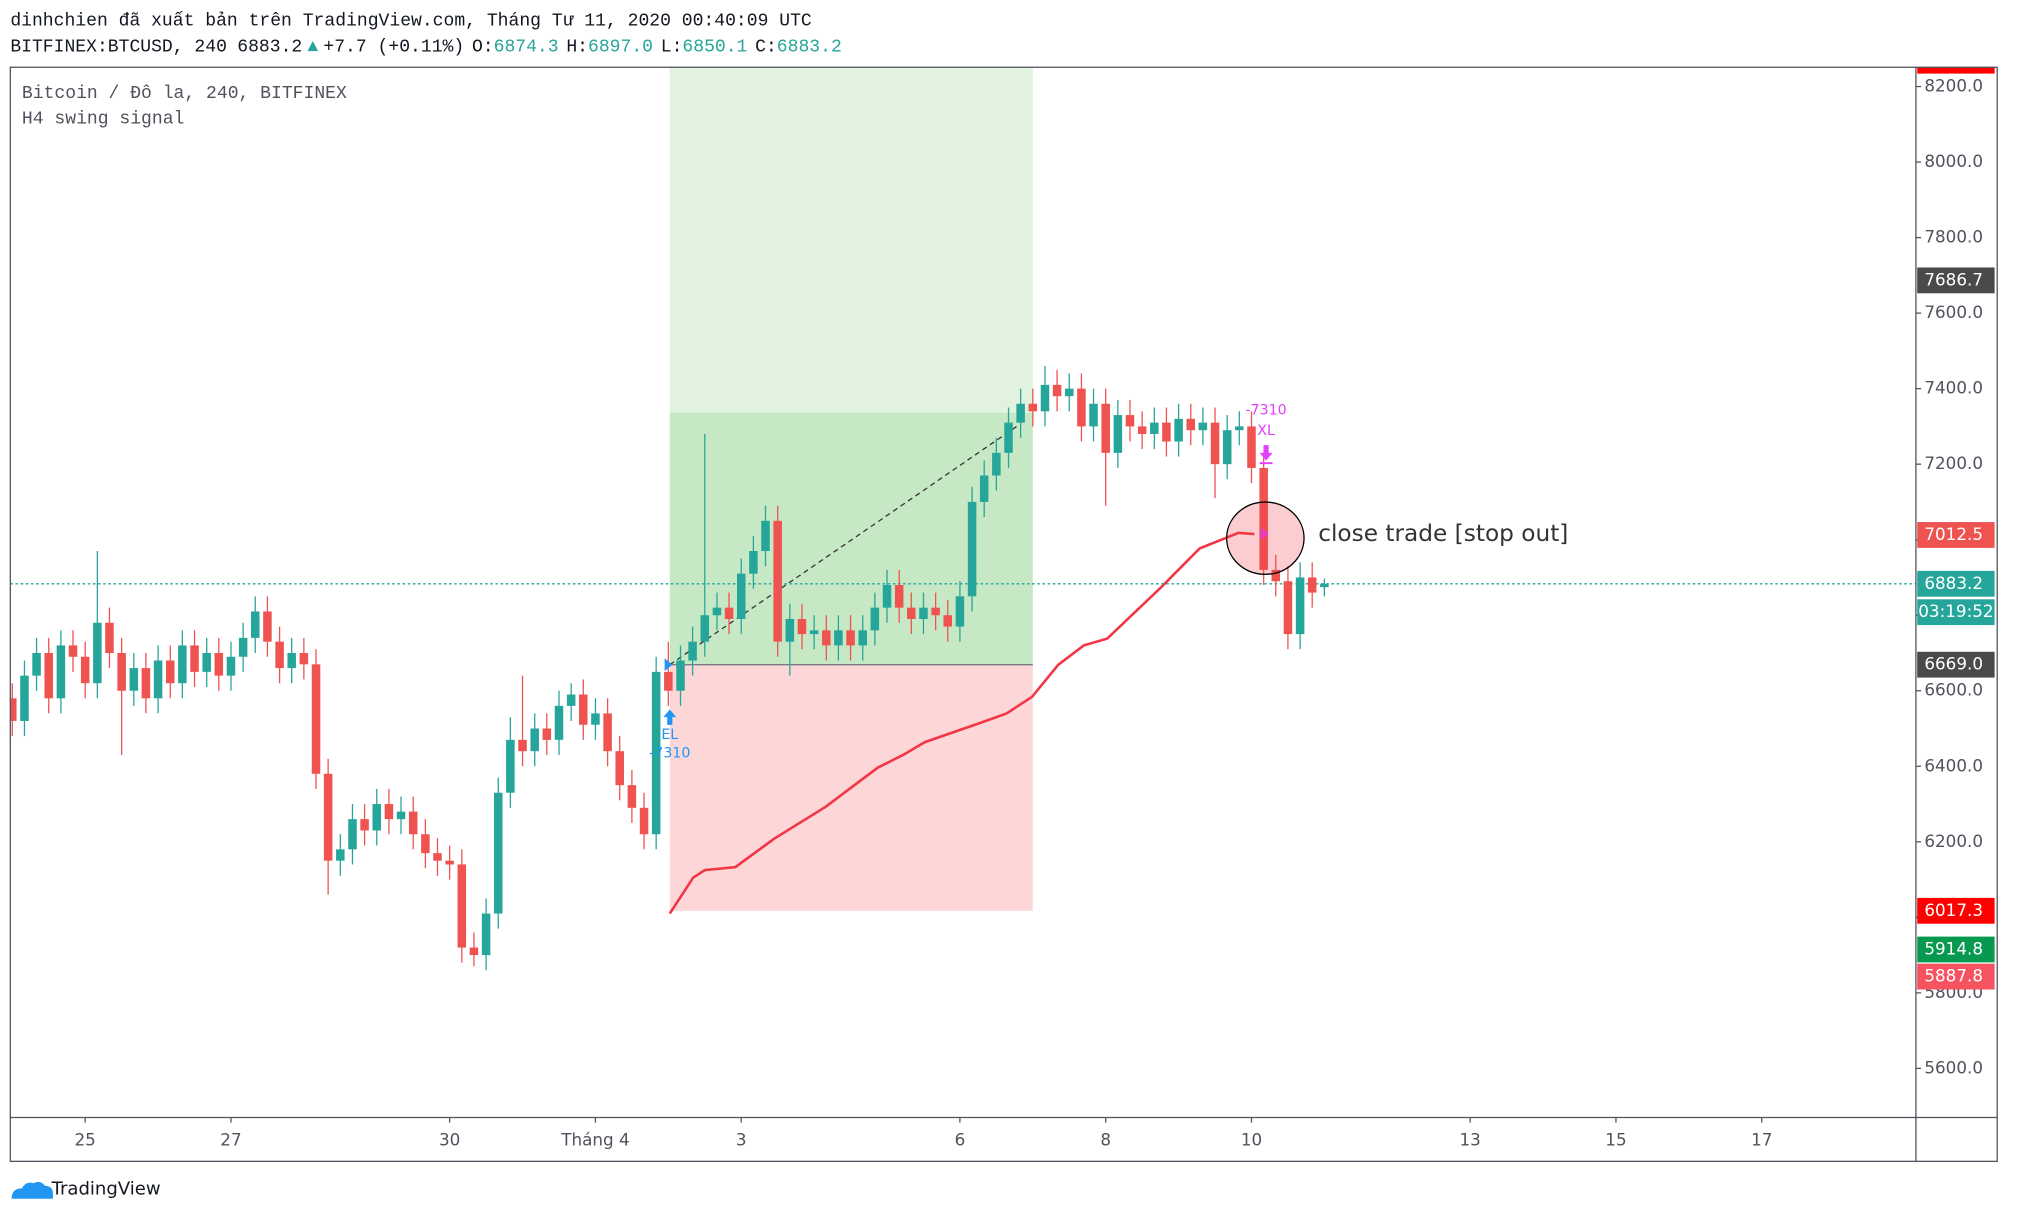  Describe the element at coordinates (312, 47) in the screenshot. I see `quote-part: ▲` at that location.